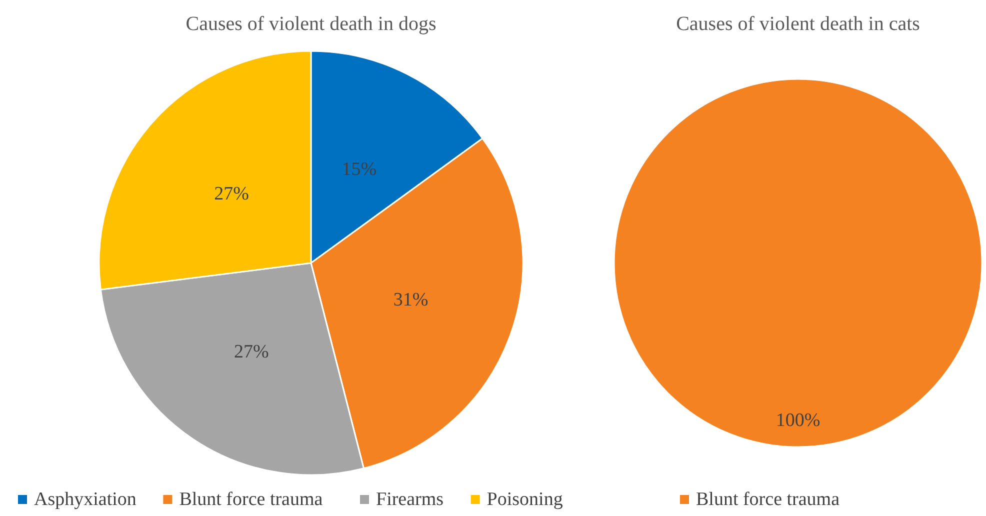 The image size is (986, 516). I want to click on chart-title: Causes of violent death in dogs, so click(311, 24).